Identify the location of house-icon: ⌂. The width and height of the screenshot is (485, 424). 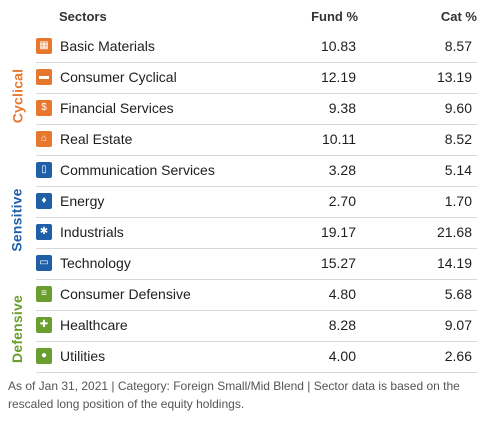
(44, 139).